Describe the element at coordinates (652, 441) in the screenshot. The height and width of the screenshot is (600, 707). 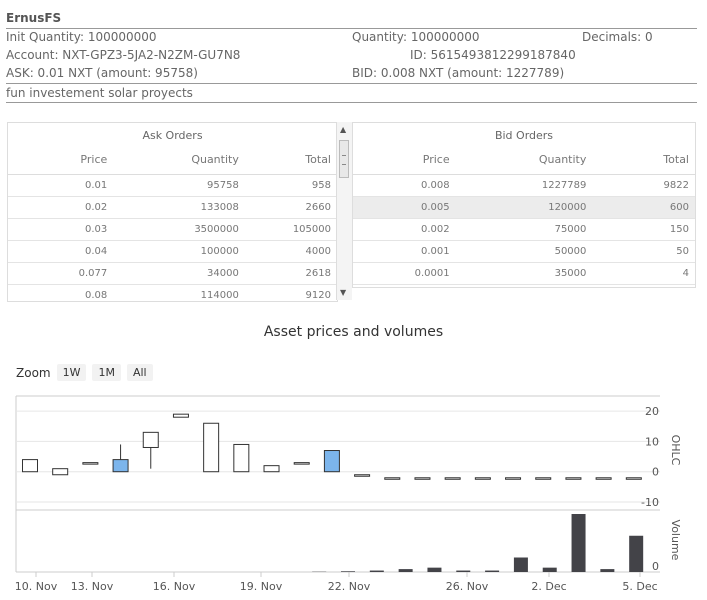
I see `ohlc-tick-label: 10` at that location.